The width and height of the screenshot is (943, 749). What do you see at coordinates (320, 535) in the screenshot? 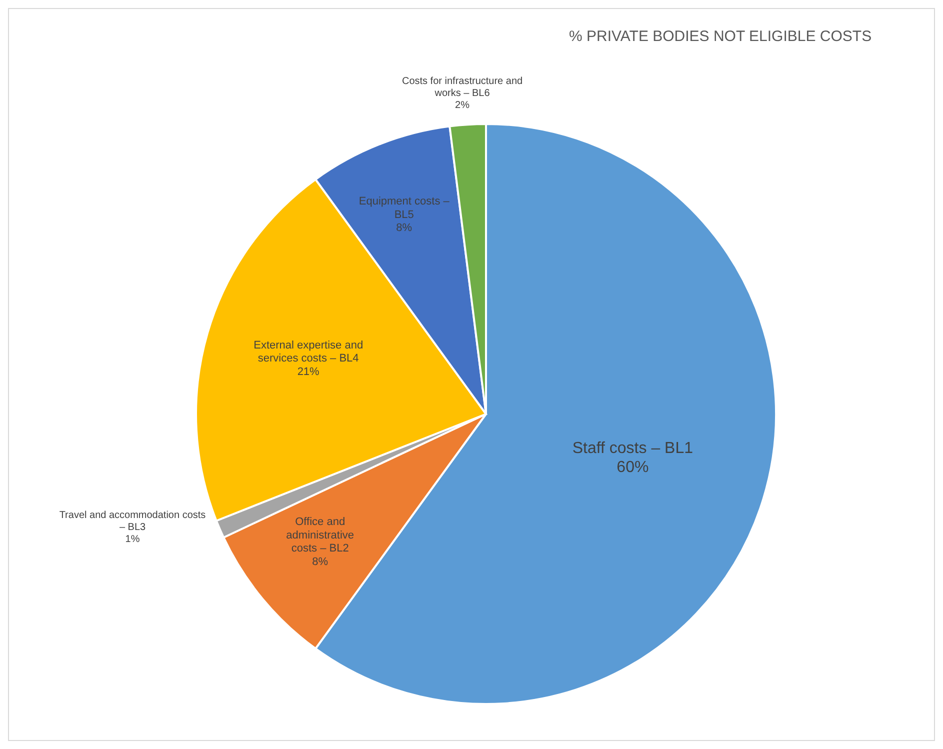
I see `slice-label: Office and administrative costs – BL2` at bounding box center [320, 535].